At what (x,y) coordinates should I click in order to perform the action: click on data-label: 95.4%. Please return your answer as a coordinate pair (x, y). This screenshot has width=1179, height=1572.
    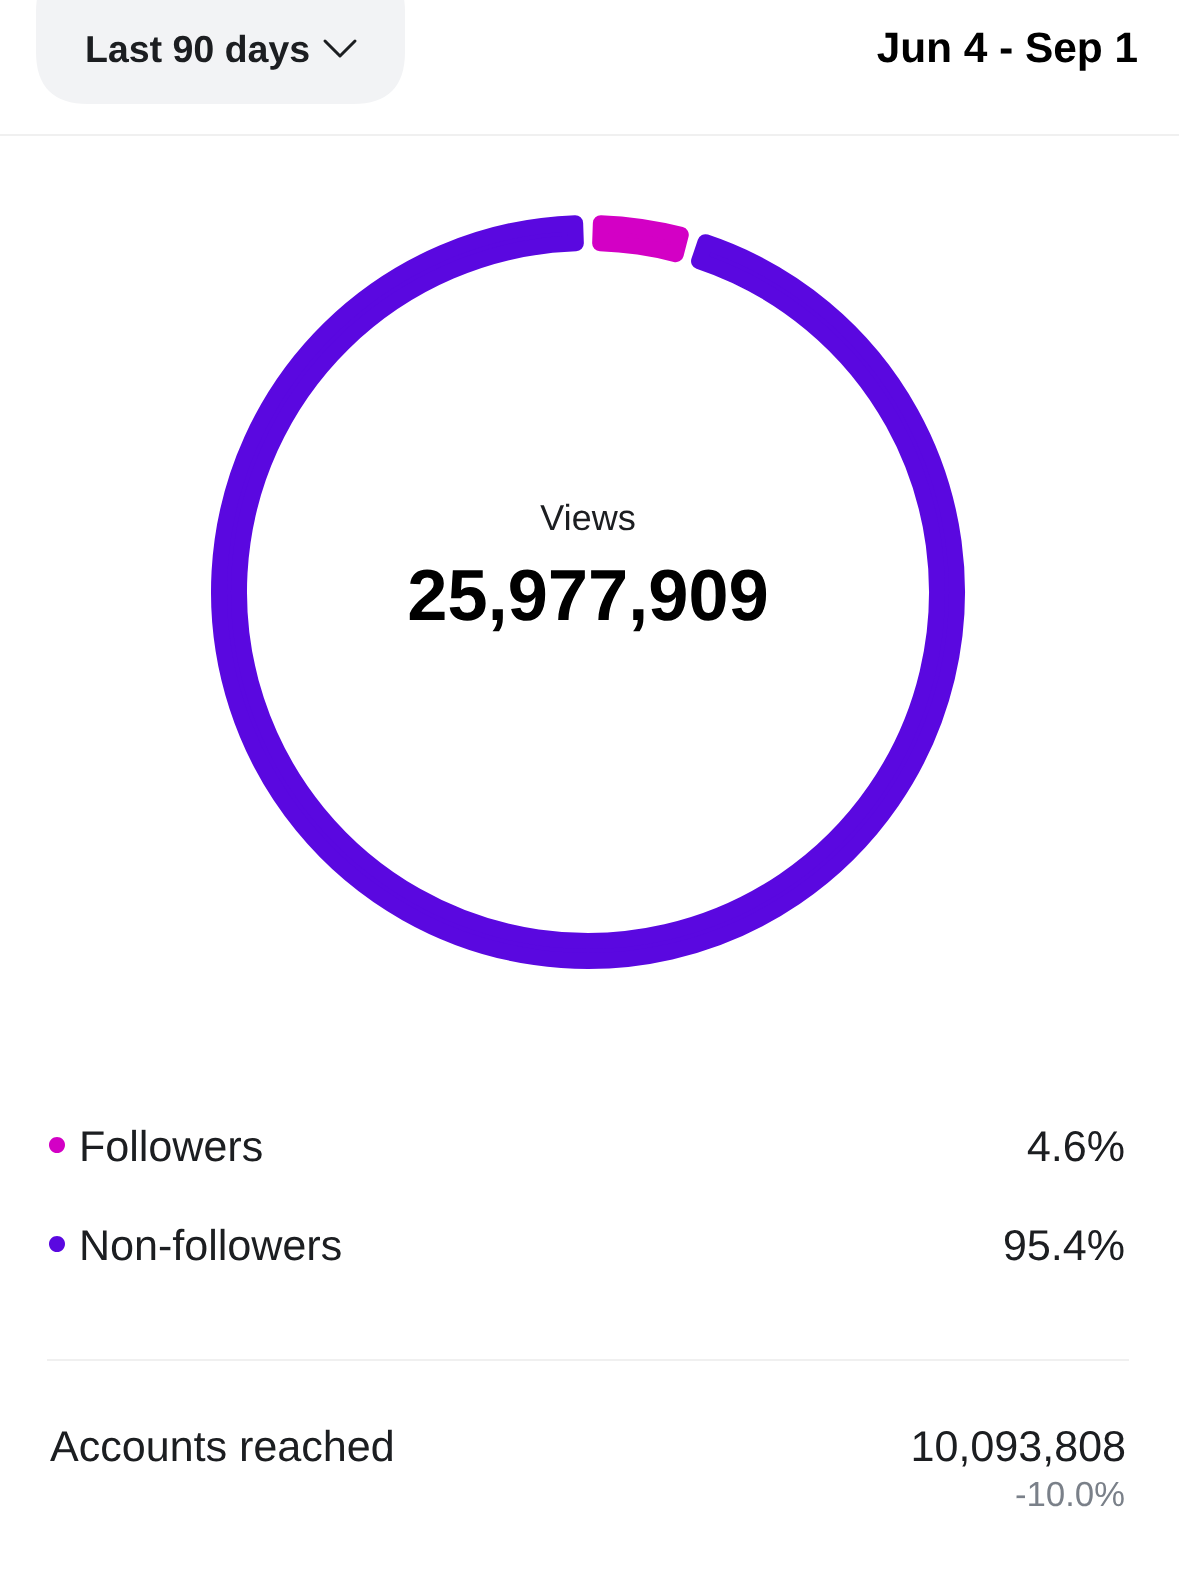
    Looking at the image, I should click on (1064, 1245).